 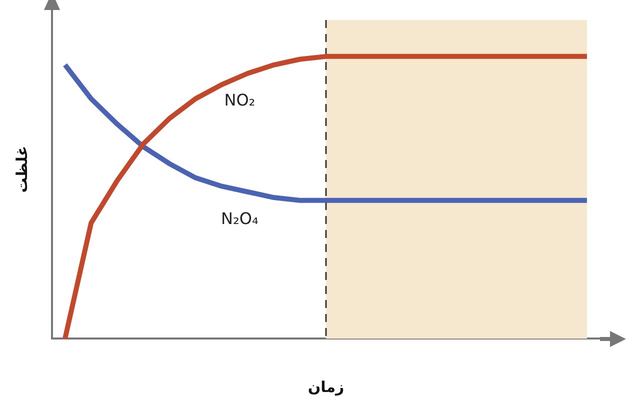 What do you see at coordinates (240, 100) in the screenshot?
I see `series-label: NO₂` at bounding box center [240, 100].